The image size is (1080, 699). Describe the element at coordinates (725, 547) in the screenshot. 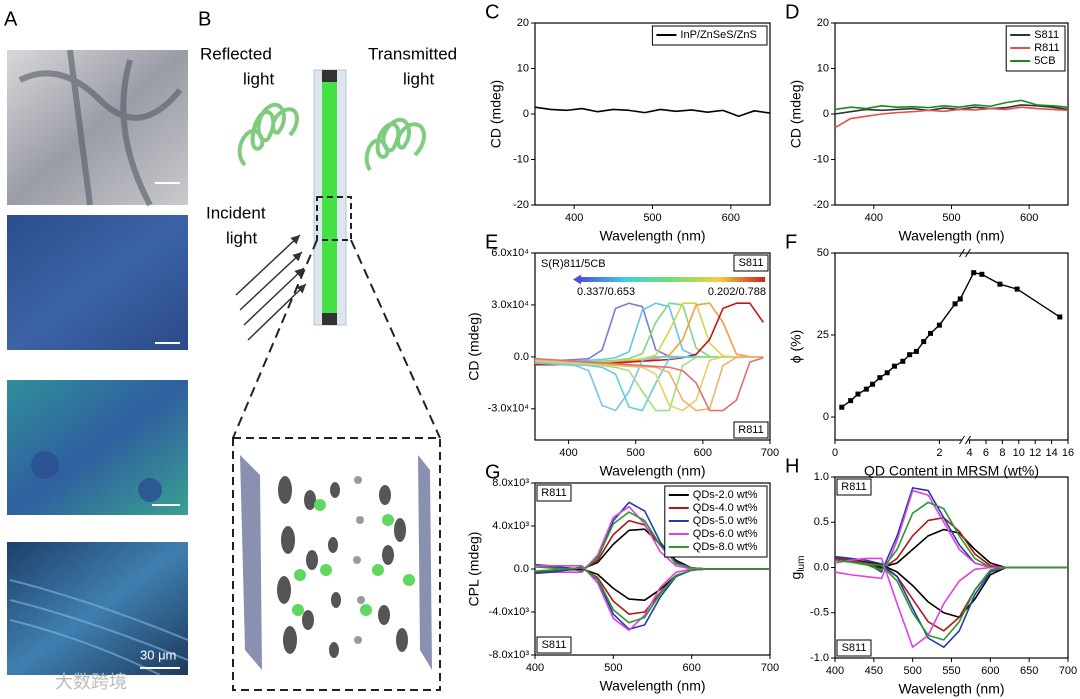

I see `legend-label: QDs-8.0 wt%` at that location.